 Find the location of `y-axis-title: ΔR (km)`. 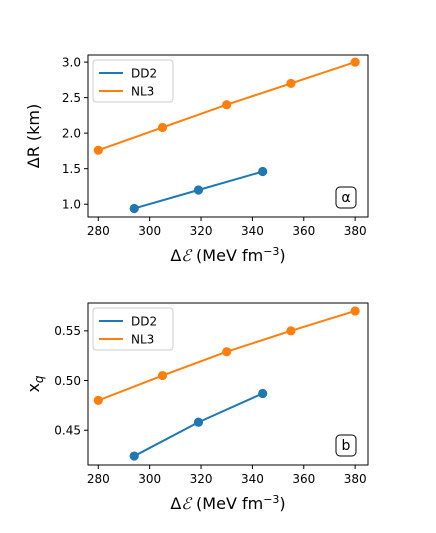

y-axis-title: ΔR (km) is located at coordinates (33, 136).